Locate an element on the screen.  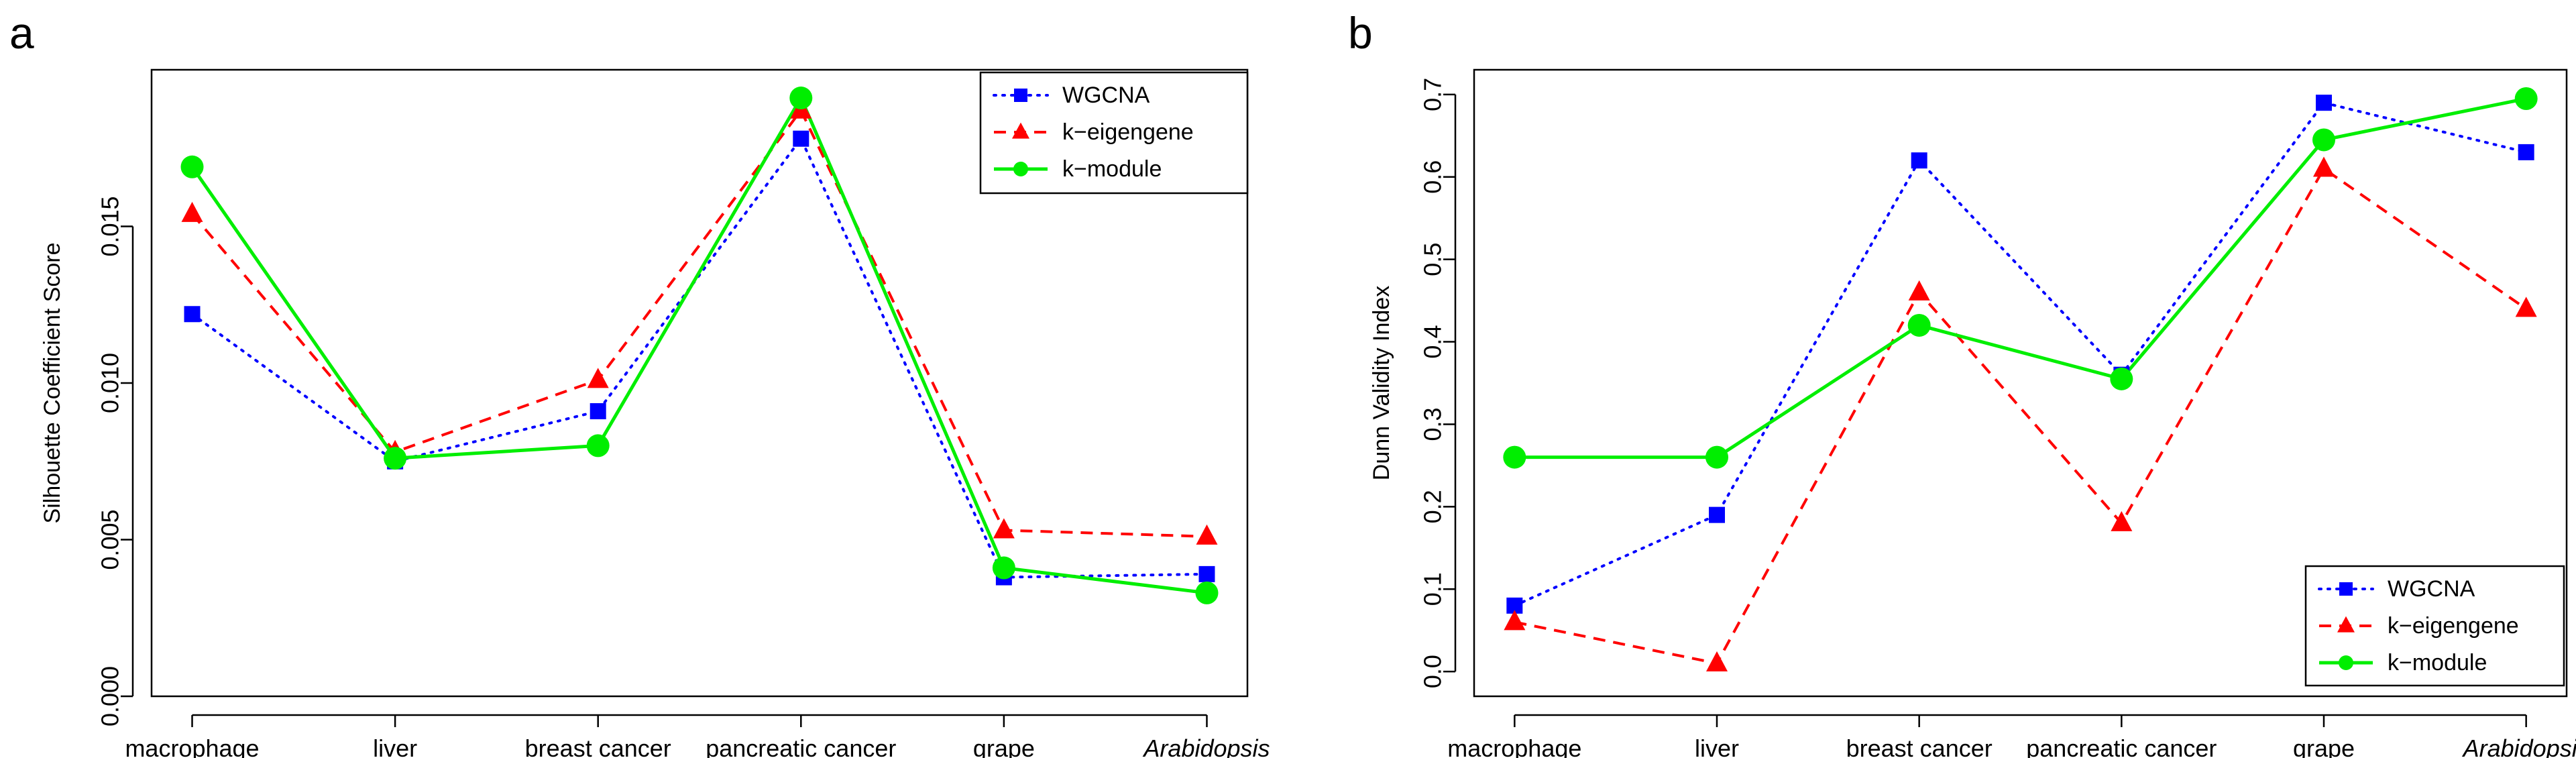
y-tick-label: 0.6 is located at coordinates (1433, 177).